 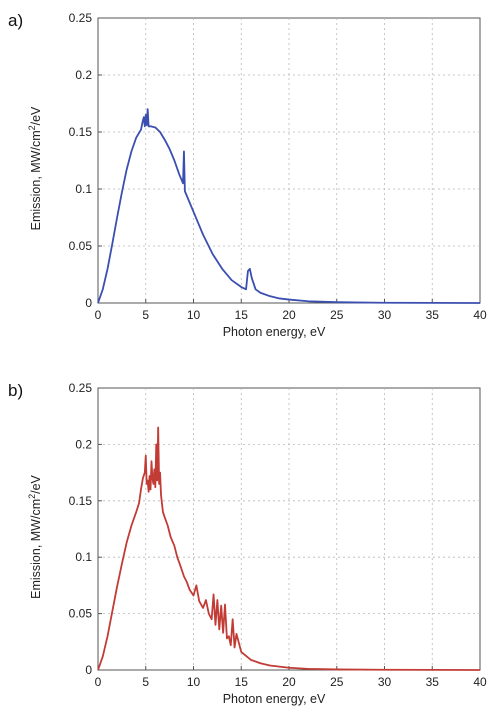 What do you see at coordinates (289, 682) in the screenshot?
I see `panel-b-xtick-label: 20` at bounding box center [289, 682].